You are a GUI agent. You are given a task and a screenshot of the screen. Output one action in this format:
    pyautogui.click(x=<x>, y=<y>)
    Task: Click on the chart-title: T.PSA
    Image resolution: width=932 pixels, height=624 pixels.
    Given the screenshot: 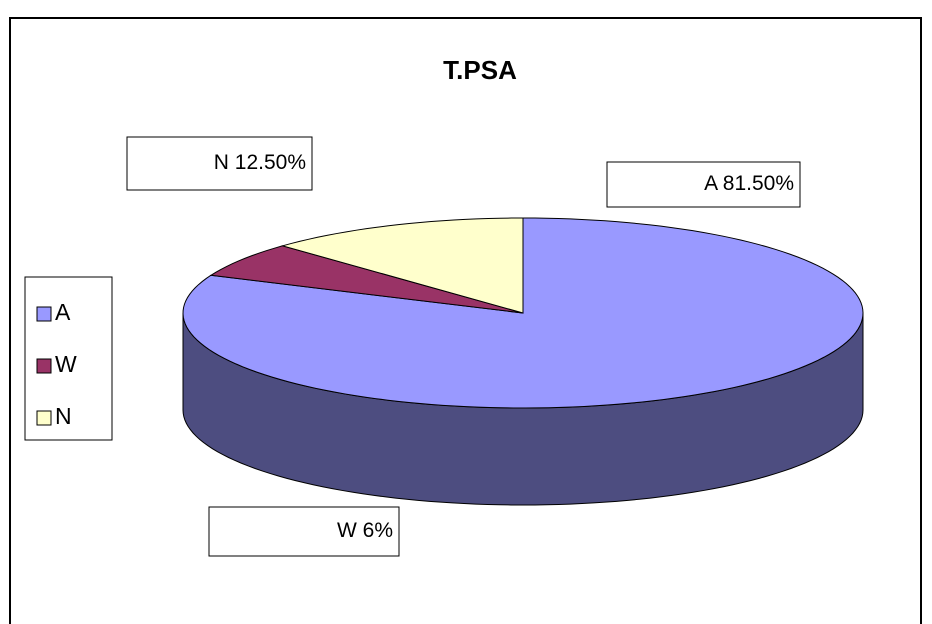 What is the action you would take?
    pyautogui.click(x=480, y=70)
    